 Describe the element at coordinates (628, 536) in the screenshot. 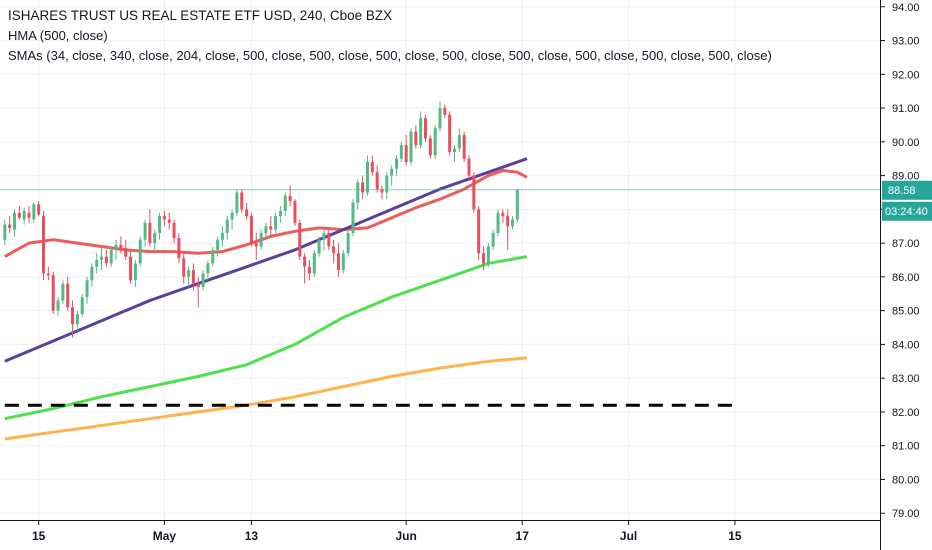

I see `time-tick-label: Jul` at that location.